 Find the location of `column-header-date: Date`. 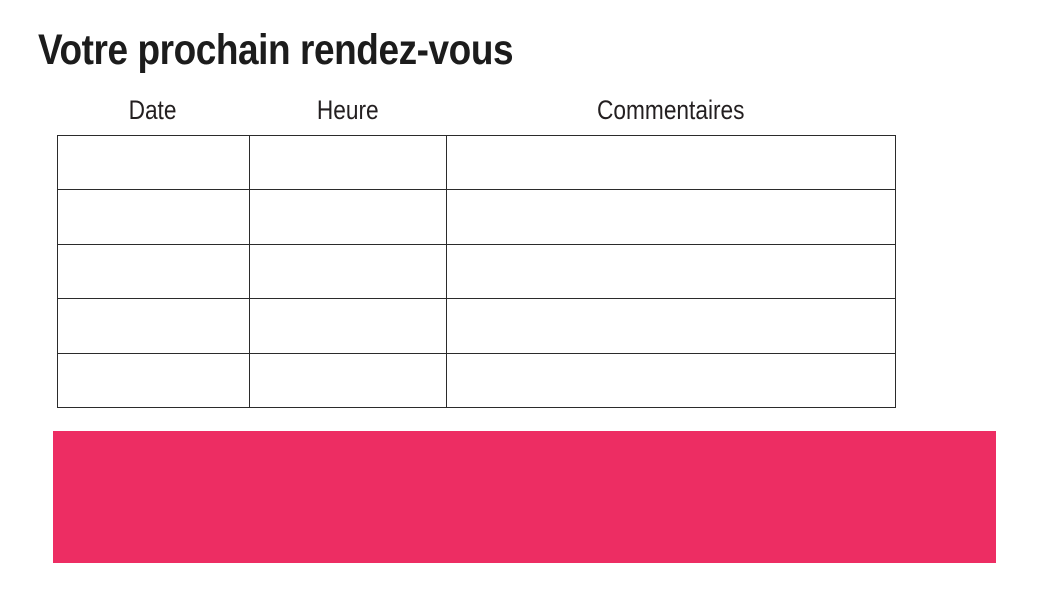

column-header-date: Date is located at coordinates (153, 110).